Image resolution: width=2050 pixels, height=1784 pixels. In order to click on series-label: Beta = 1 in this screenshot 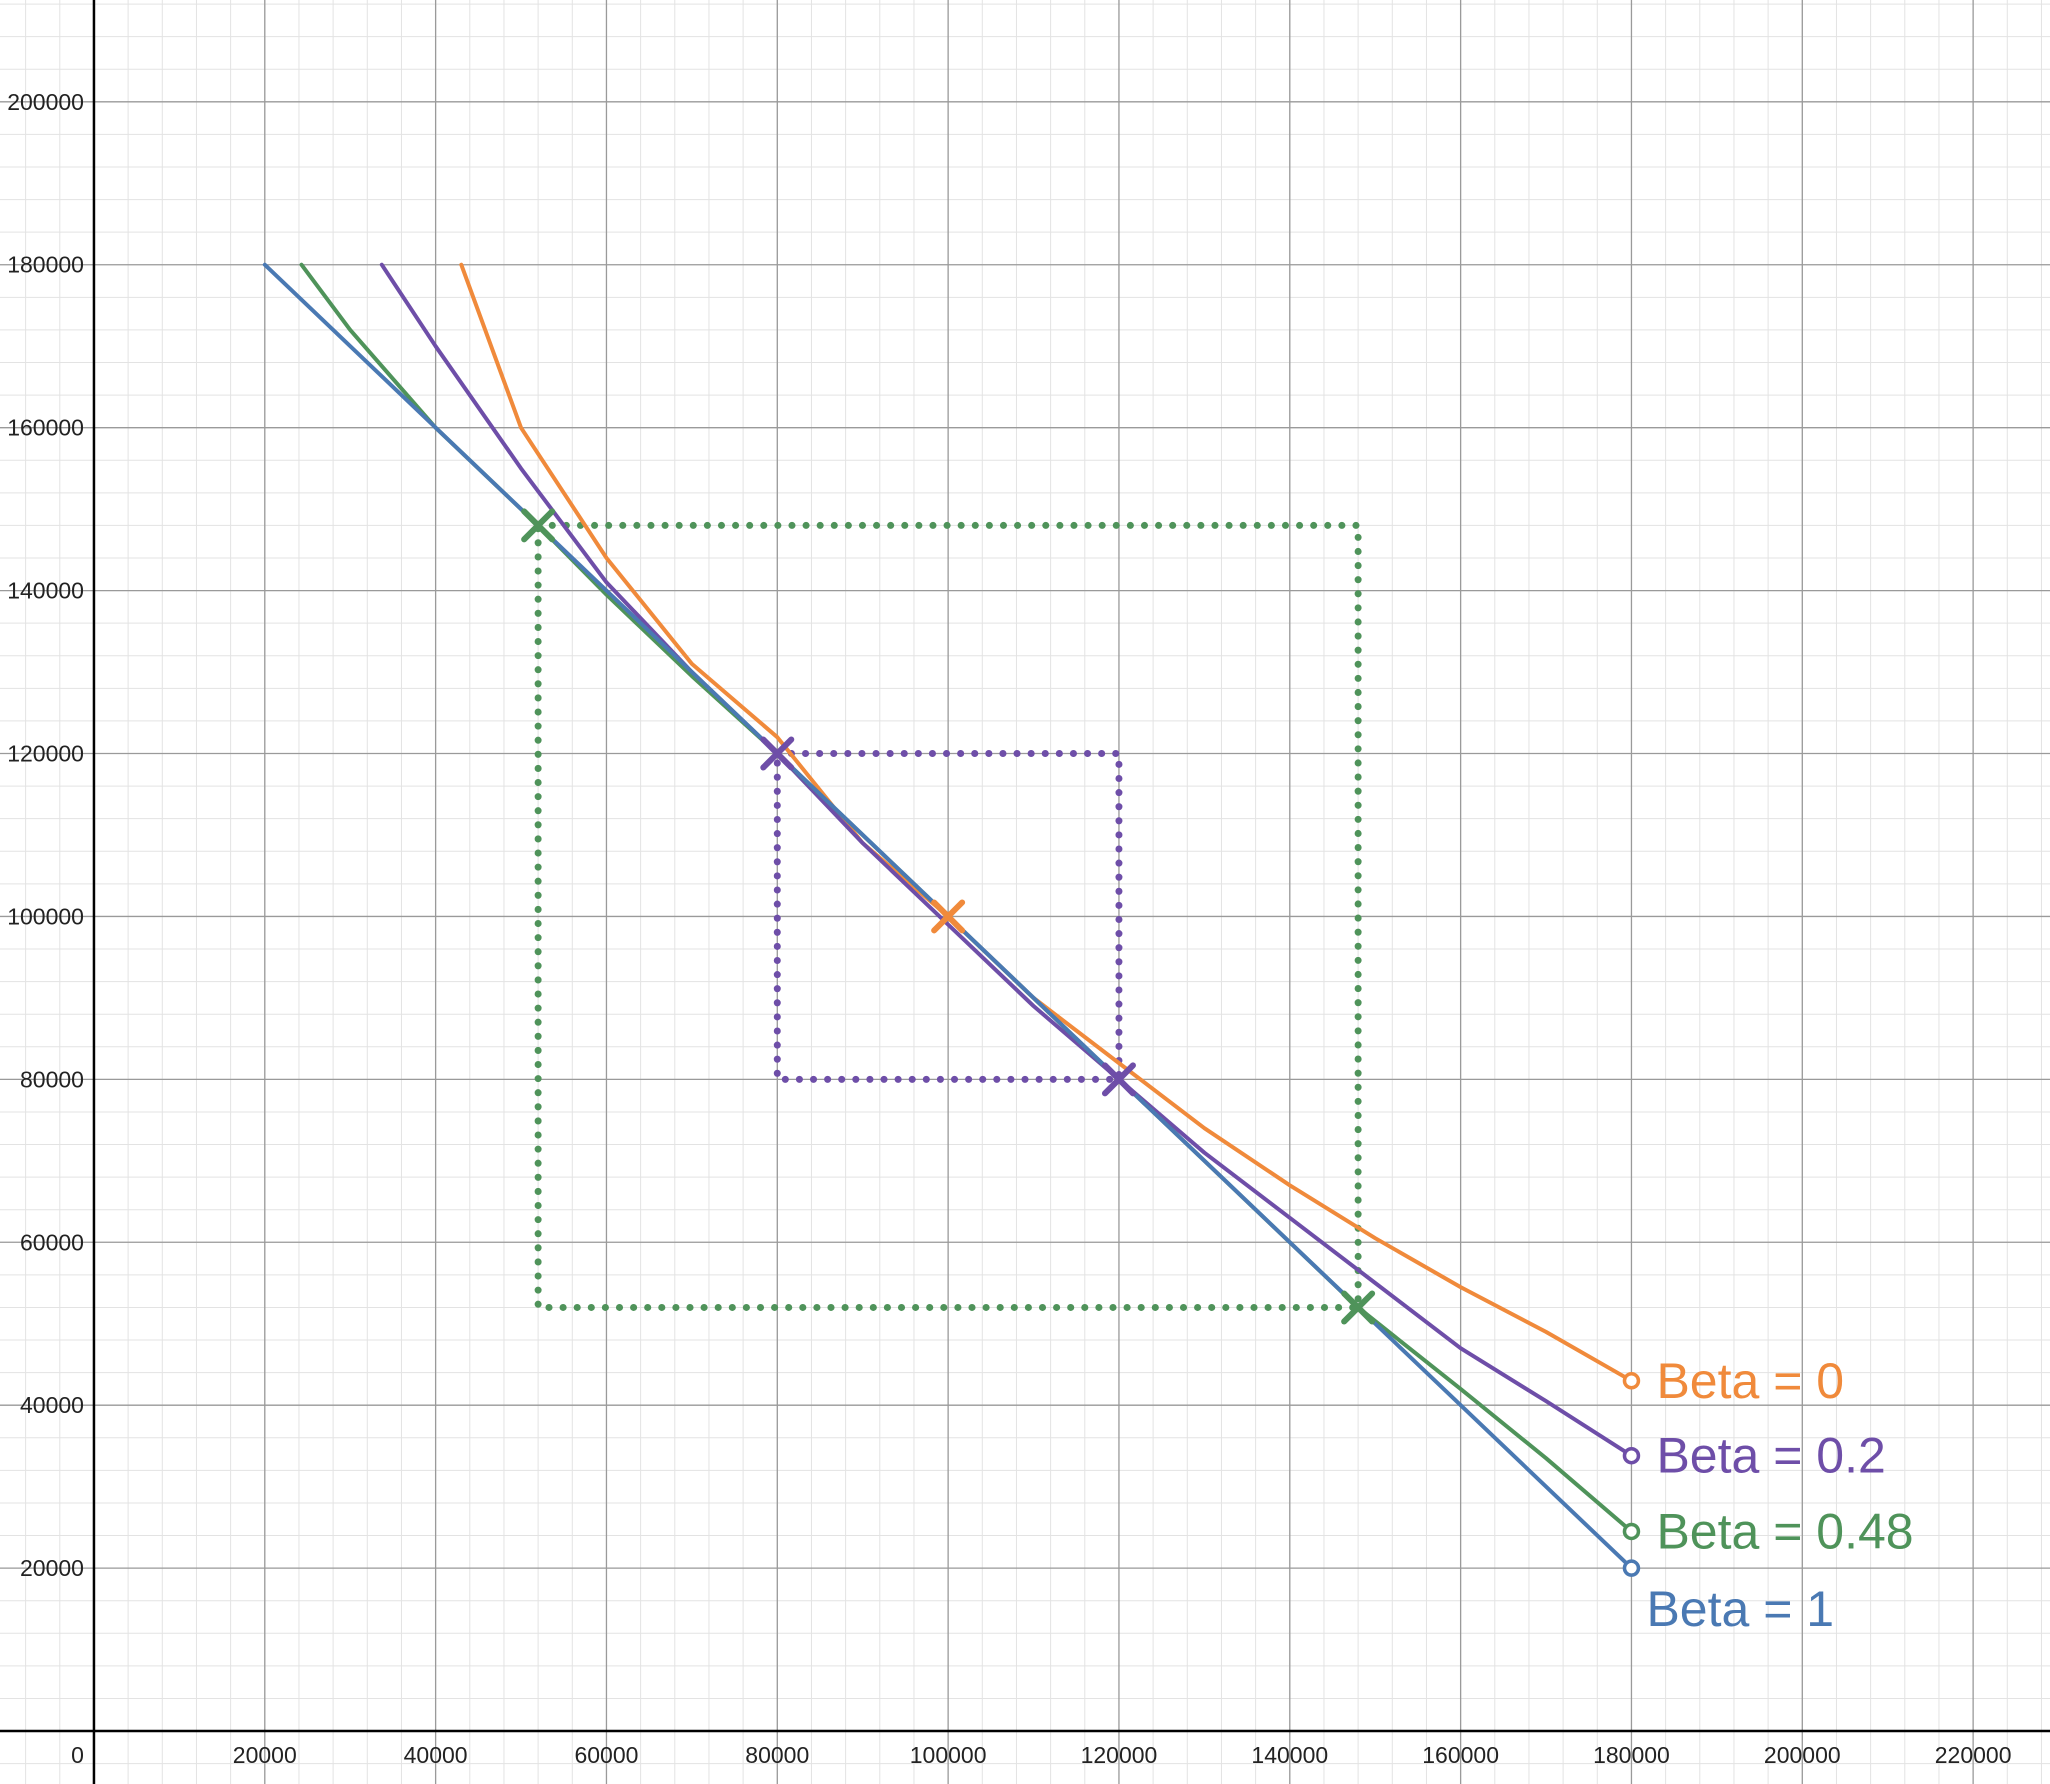, I will do `click(1740, 1609)`.